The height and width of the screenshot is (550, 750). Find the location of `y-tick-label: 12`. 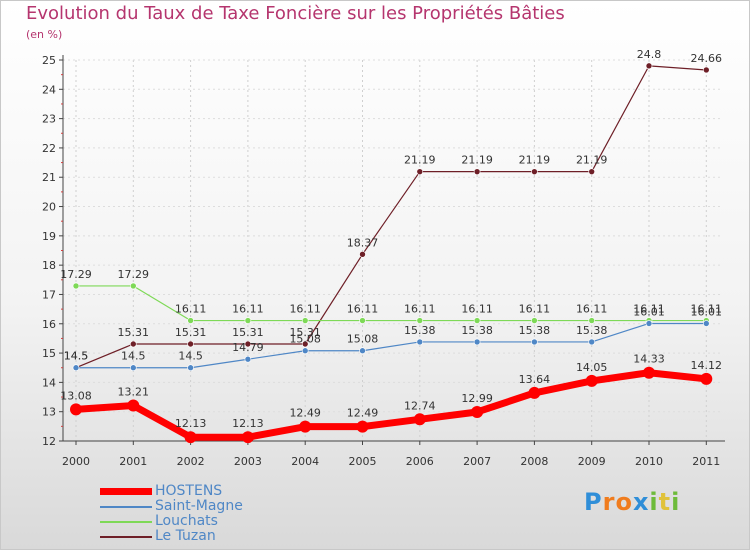

y-tick-label: 12 is located at coordinates (49, 441).